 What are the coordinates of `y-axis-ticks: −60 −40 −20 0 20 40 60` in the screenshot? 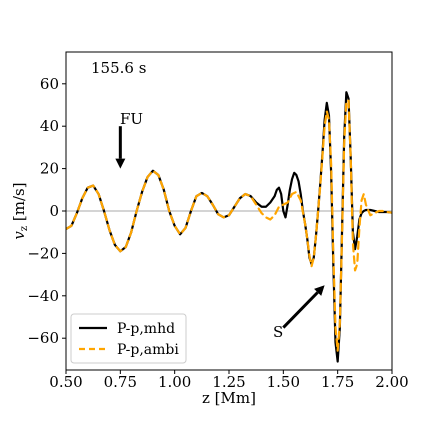 It's located at (46, 211).